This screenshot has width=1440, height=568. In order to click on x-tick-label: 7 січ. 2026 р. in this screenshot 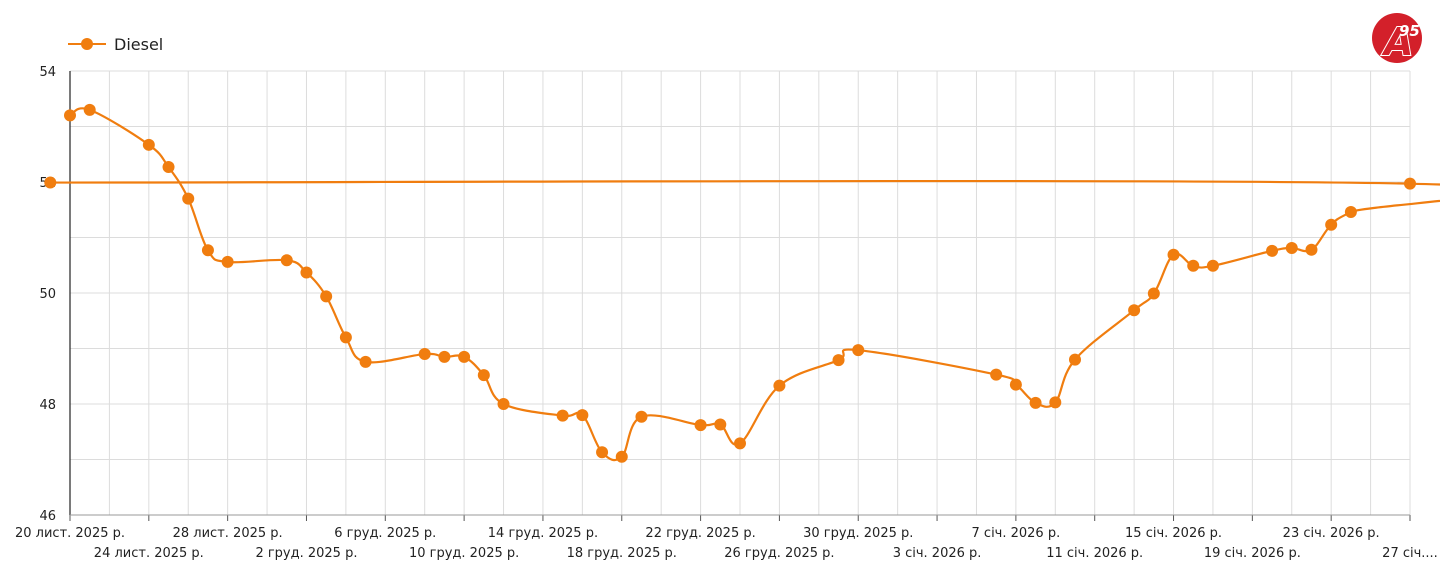, I will do `click(1016, 533)`.